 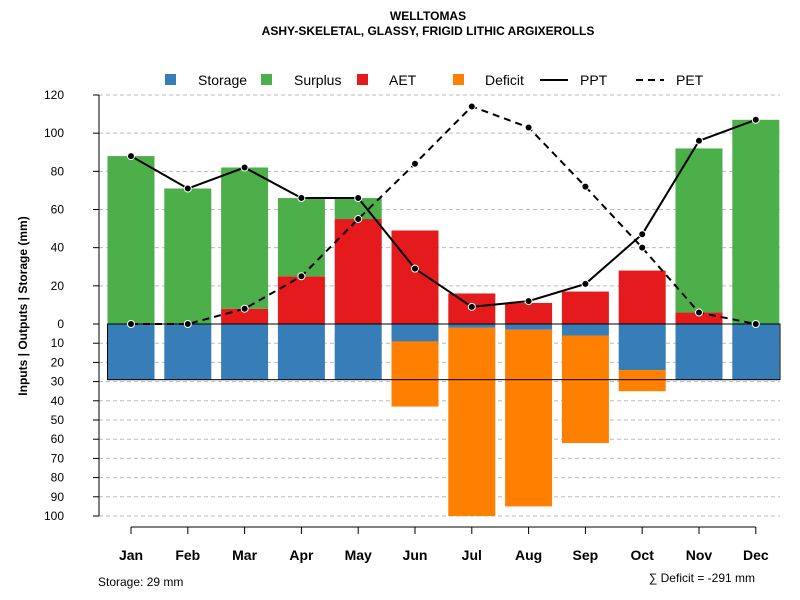 What do you see at coordinates (528, 555) in the screenshot?
I see `x-tick-label-aug: Aug` at bounding box center [528, 555].